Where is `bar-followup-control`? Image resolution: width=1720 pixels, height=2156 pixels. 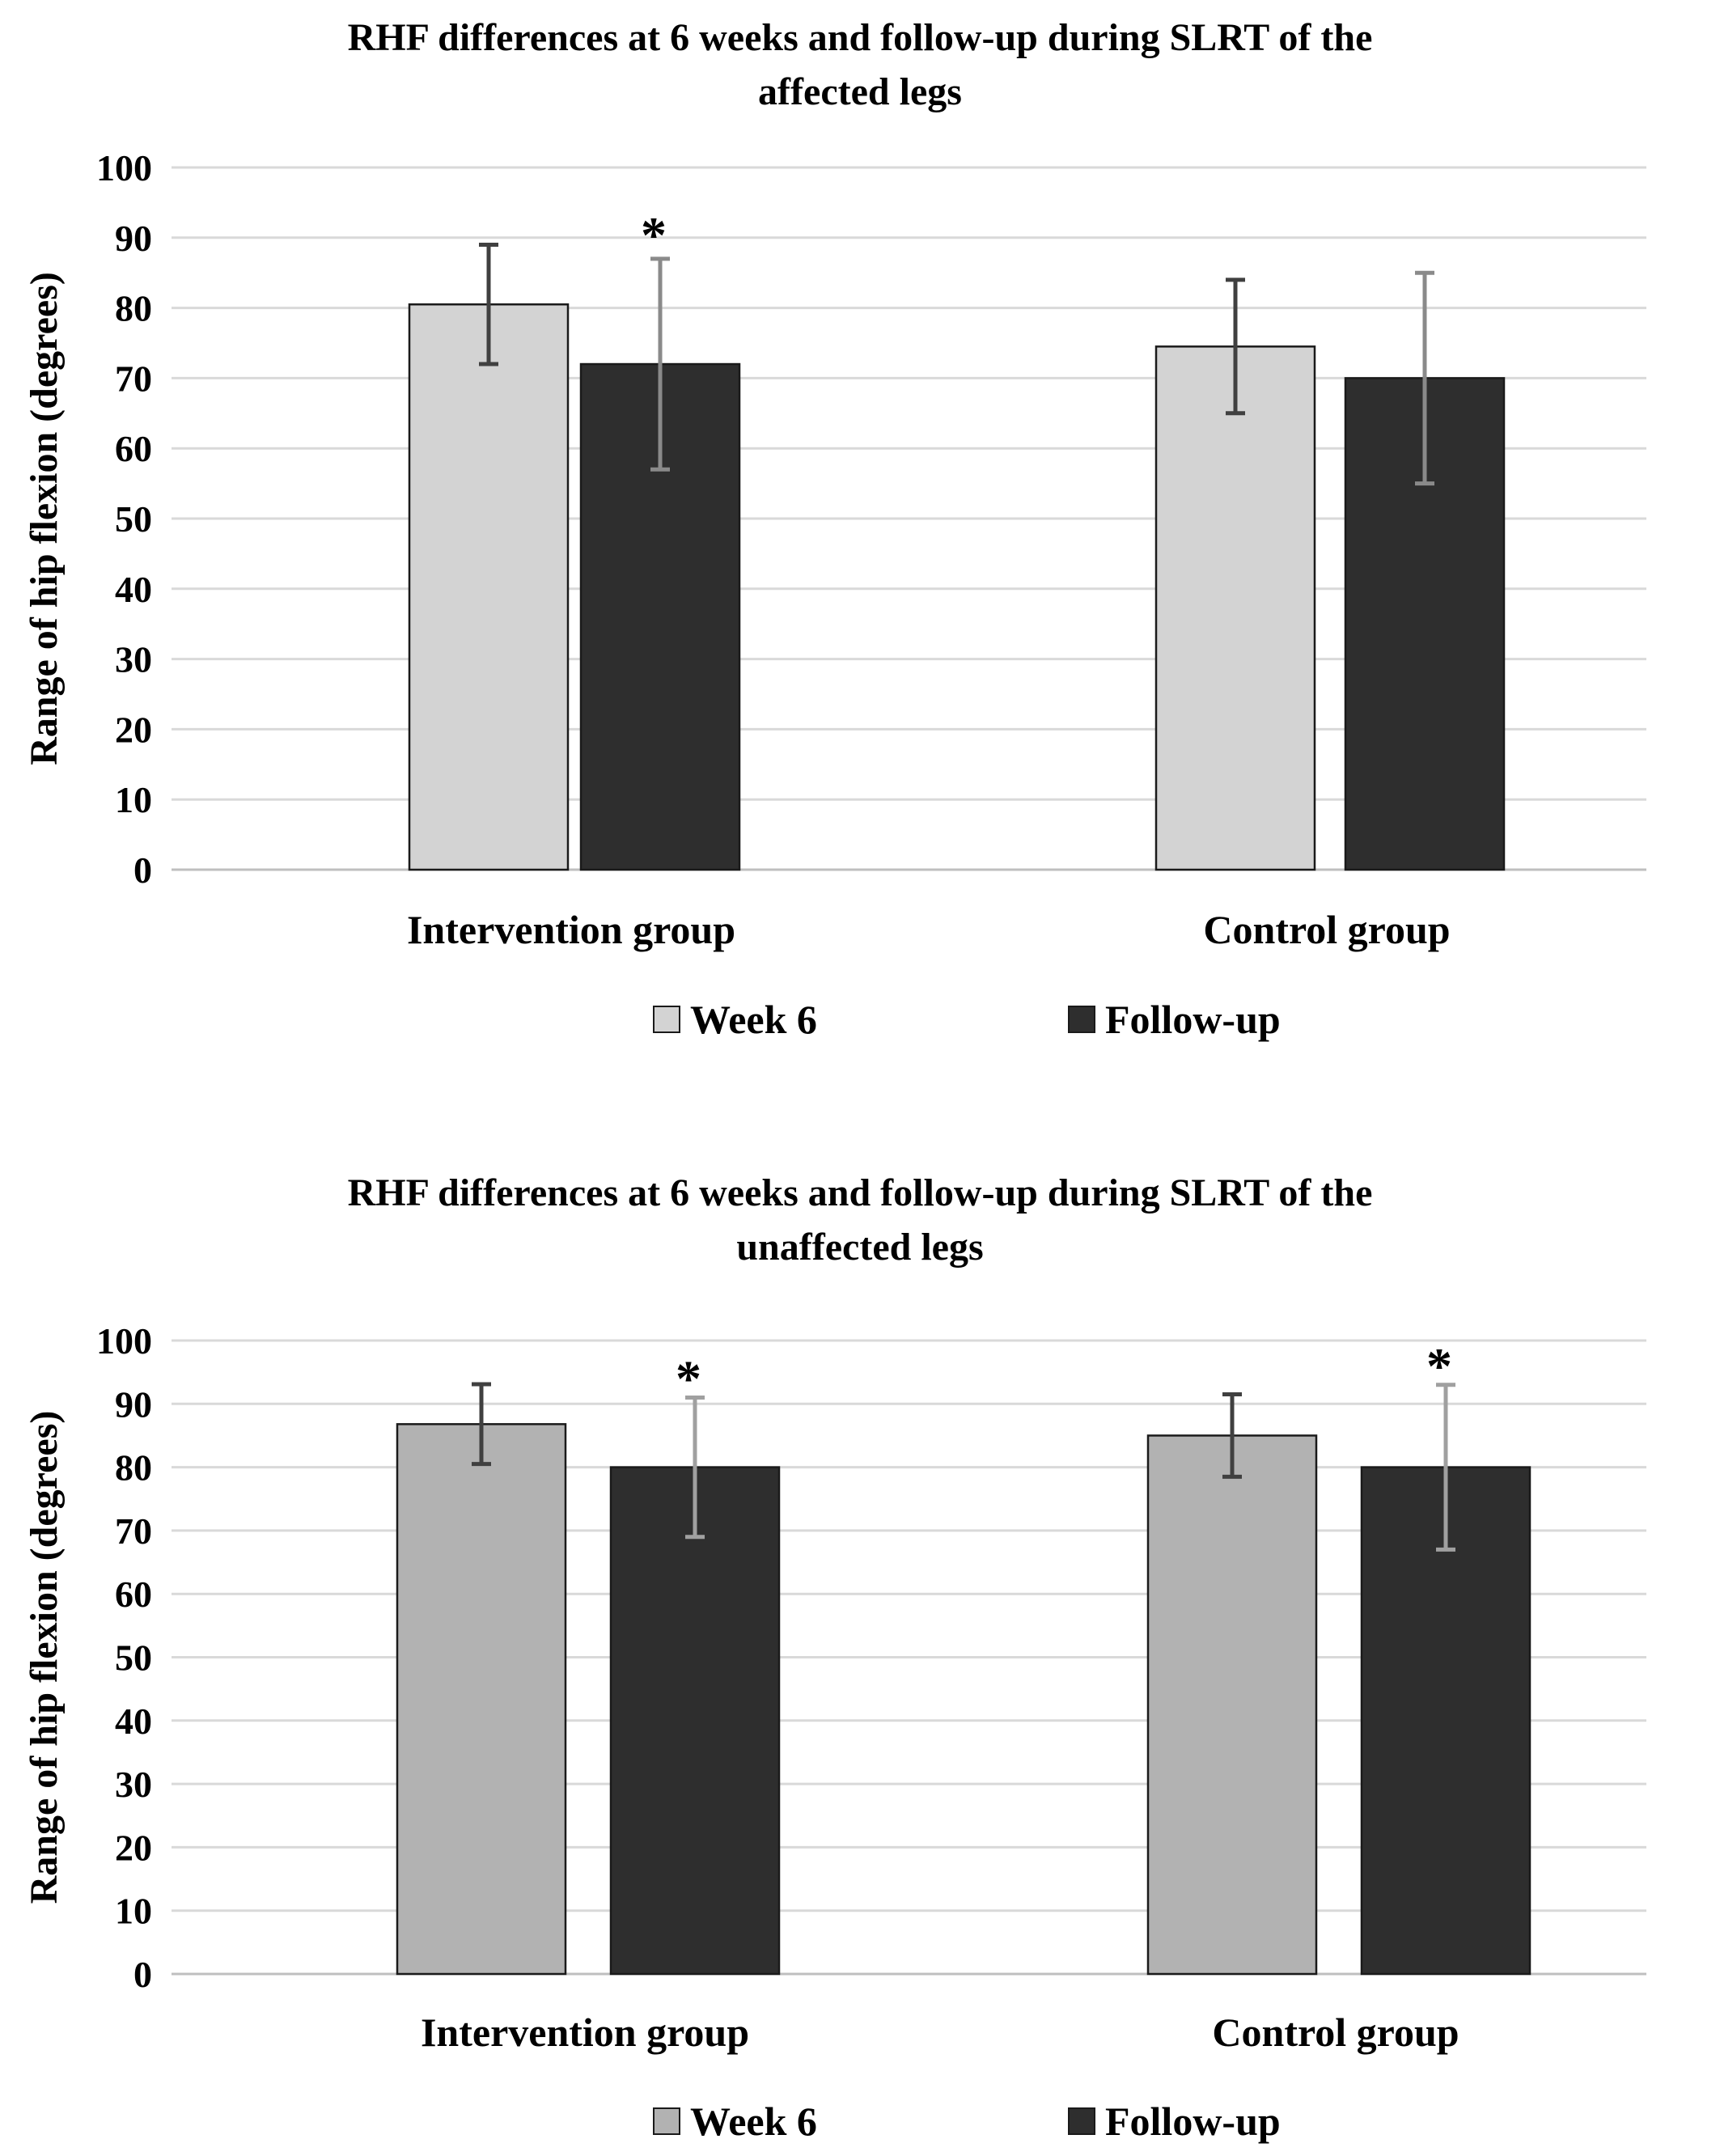
bar-followup-control is located at coordinates (1445, 1721).